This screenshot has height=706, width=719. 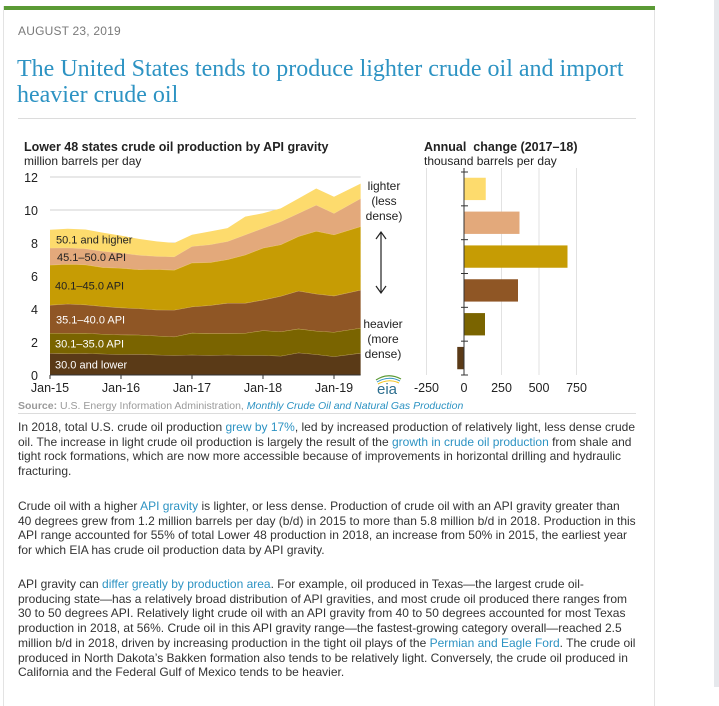 What do you see at coordinates (50, 388) in the screenshot?
I see `x-tick-label: Jan-15` at bounding box center [50, 388].